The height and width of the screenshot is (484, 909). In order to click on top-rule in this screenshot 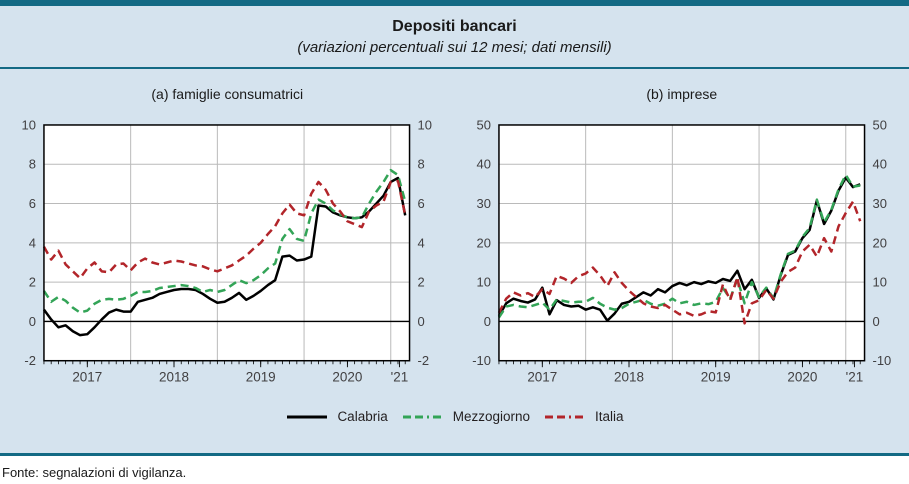, I will do `click(454, 3)`.